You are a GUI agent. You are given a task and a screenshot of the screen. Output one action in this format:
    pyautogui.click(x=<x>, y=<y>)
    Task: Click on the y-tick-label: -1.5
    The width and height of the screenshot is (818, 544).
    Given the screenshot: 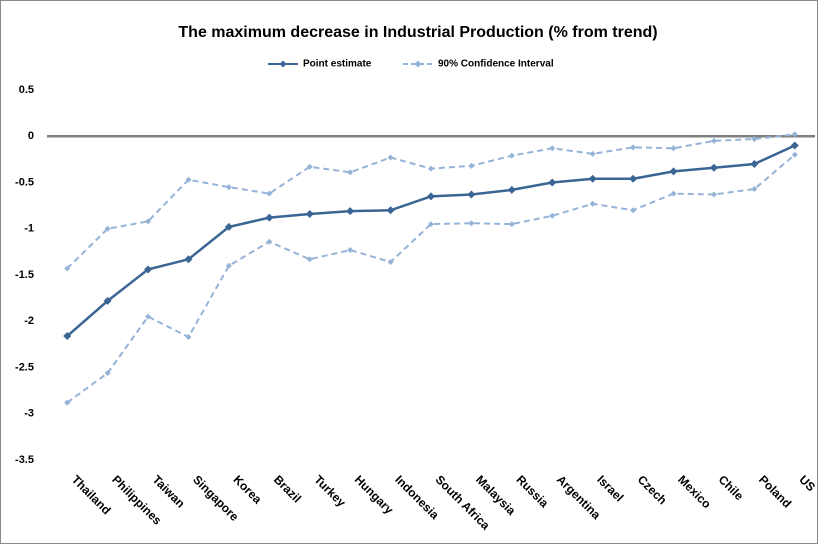 What is the action you would take?
    pyautogui.click(x=24, y=275)
    